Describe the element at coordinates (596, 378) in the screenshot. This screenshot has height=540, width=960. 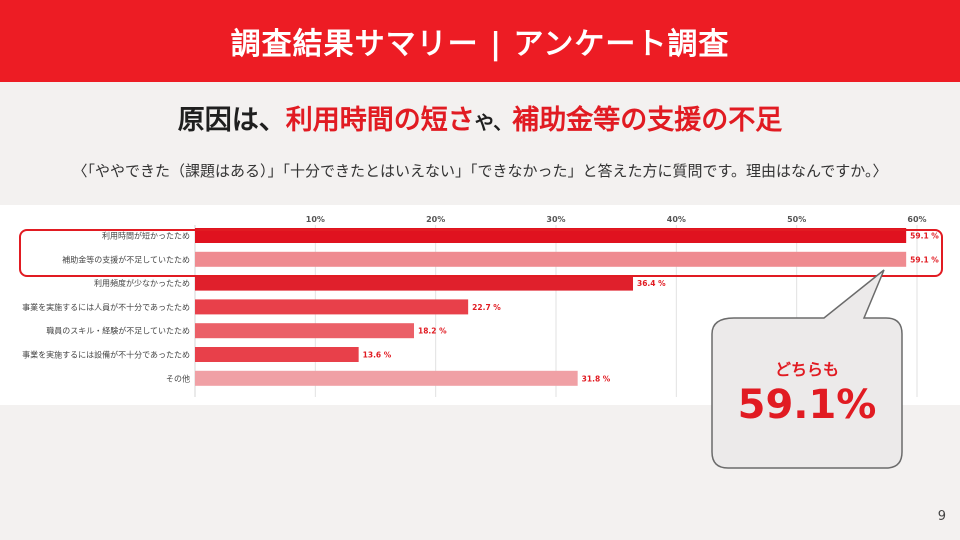
I see `chart-value-label: 31.8 %` at that location.